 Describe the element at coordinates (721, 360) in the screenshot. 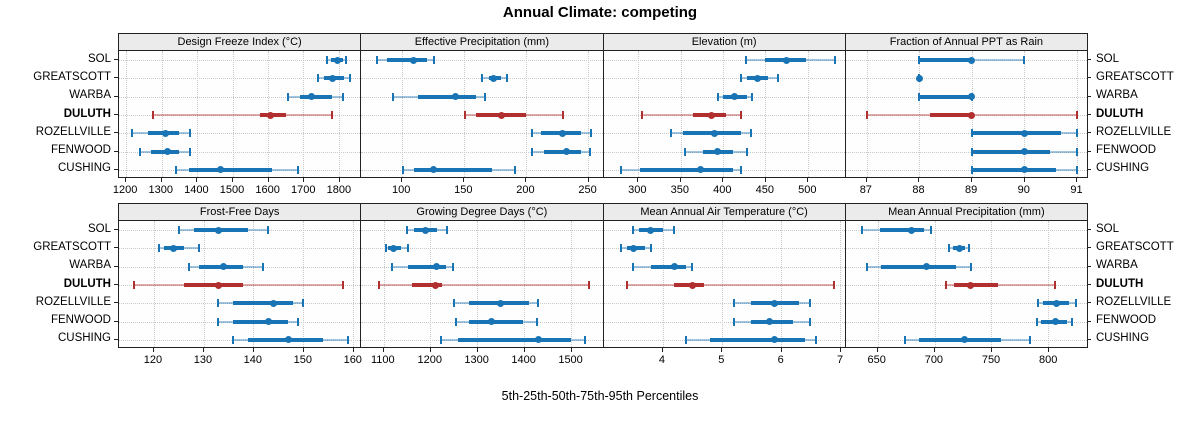

I see `x-tick-label: 5` at that location.